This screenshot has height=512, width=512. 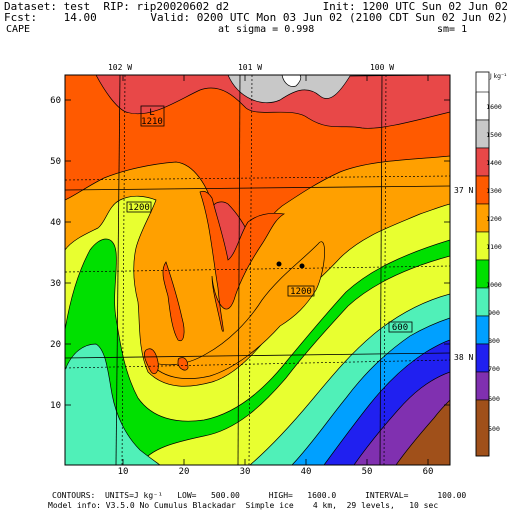 I want to click on header-sigma-level: at sigma = 0.998, so click(x=266, y=29).